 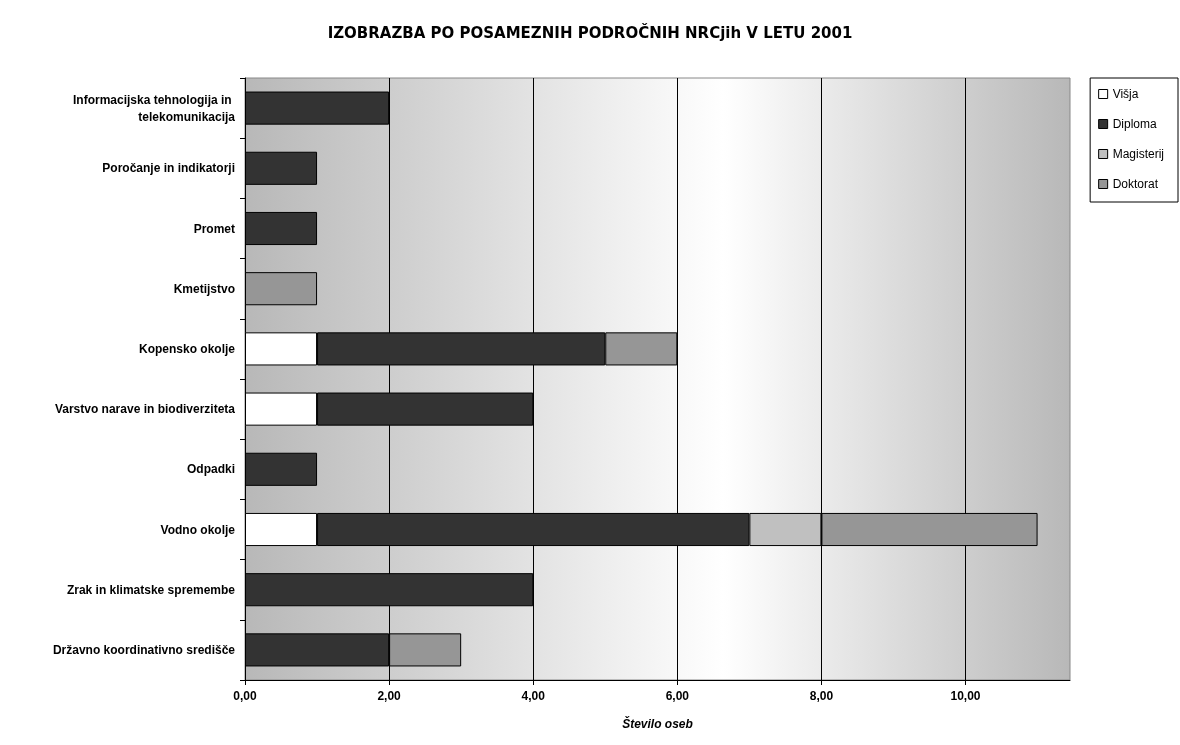 What do you see at coordinates (210, 469) in the screenshot?
I see `y-tick-label: Odpadki` at bounding box center [210, 469].